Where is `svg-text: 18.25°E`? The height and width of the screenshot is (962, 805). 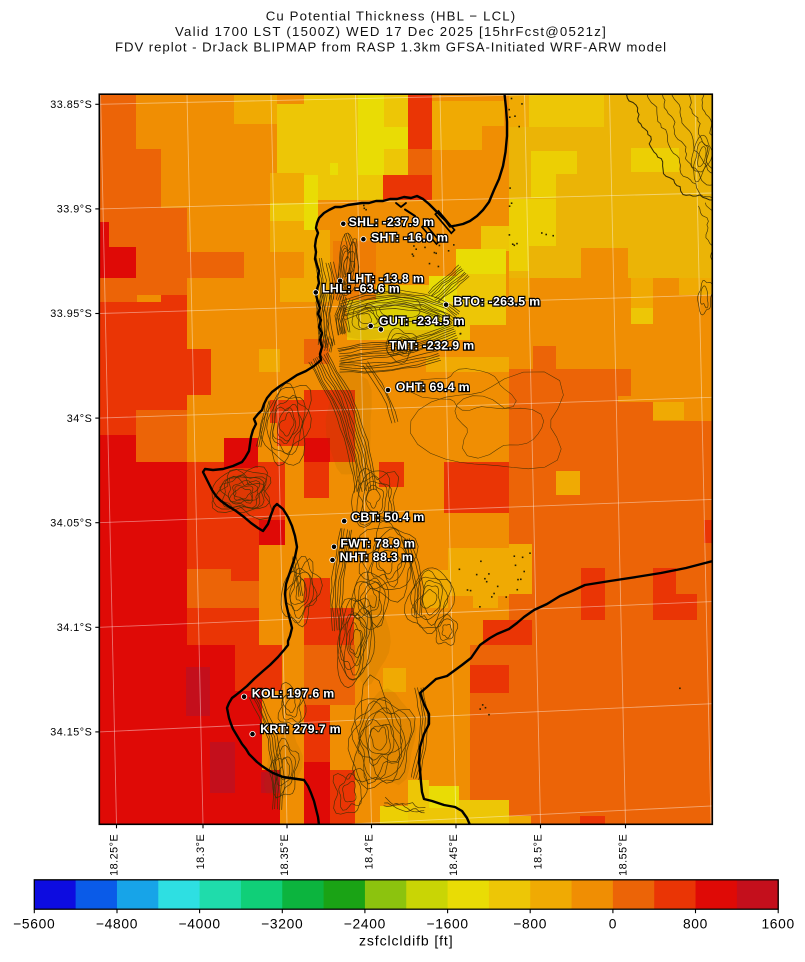
svg-text: 18.25°E is located at coordinates (115, 855).